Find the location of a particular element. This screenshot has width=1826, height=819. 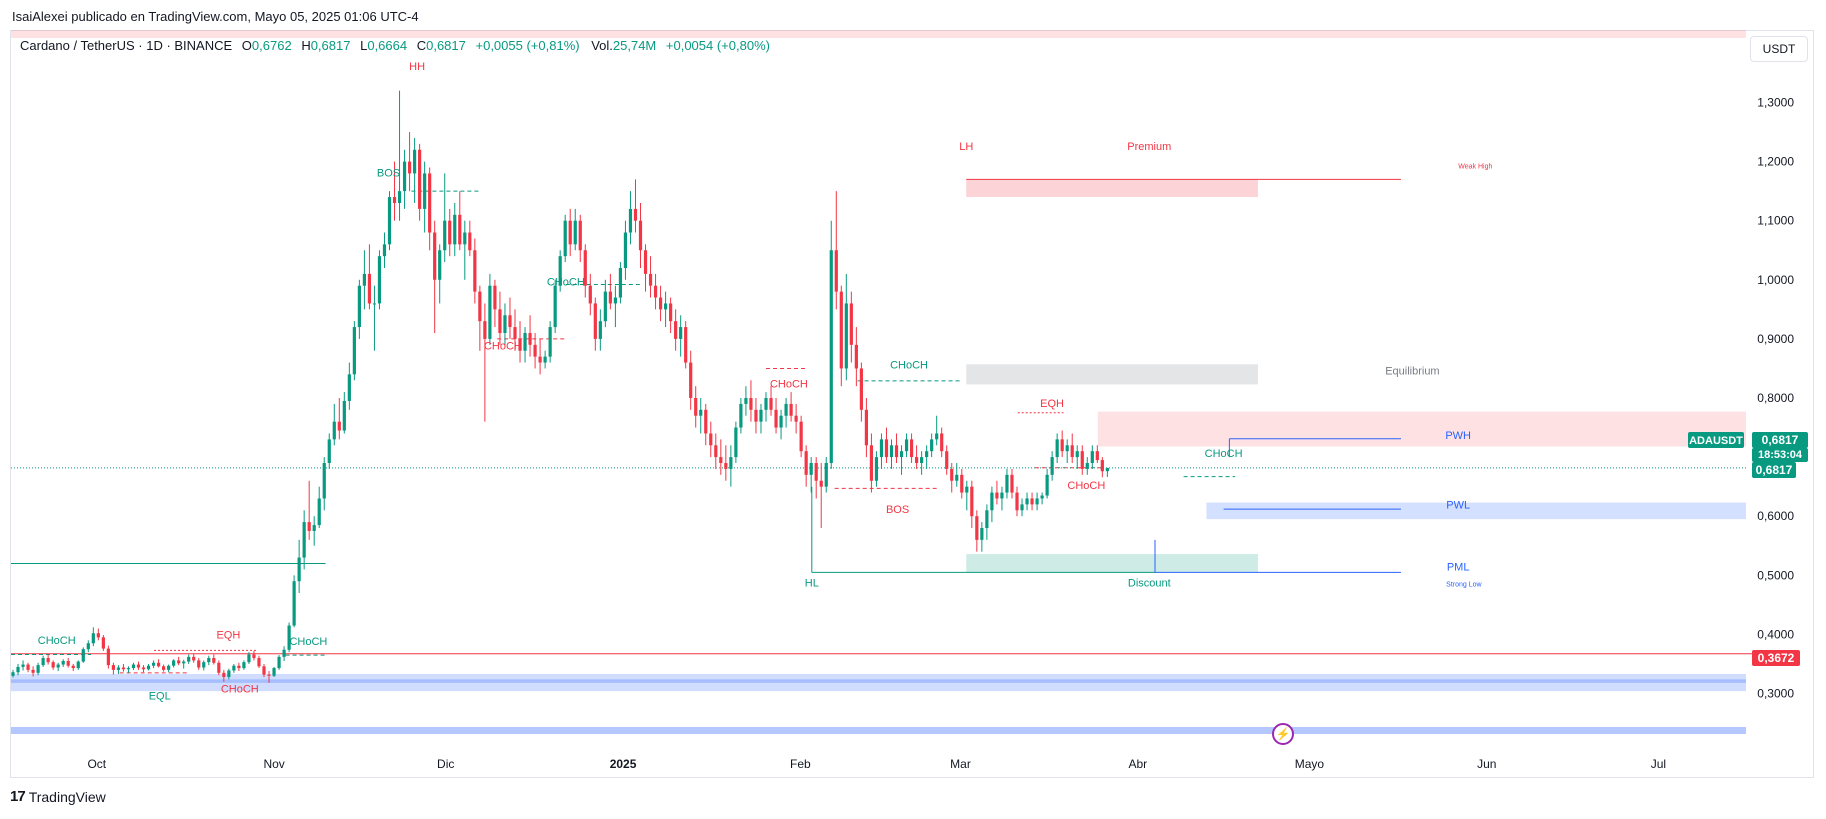

chart-annotation: Discount is located at coordinates (1149, 584).